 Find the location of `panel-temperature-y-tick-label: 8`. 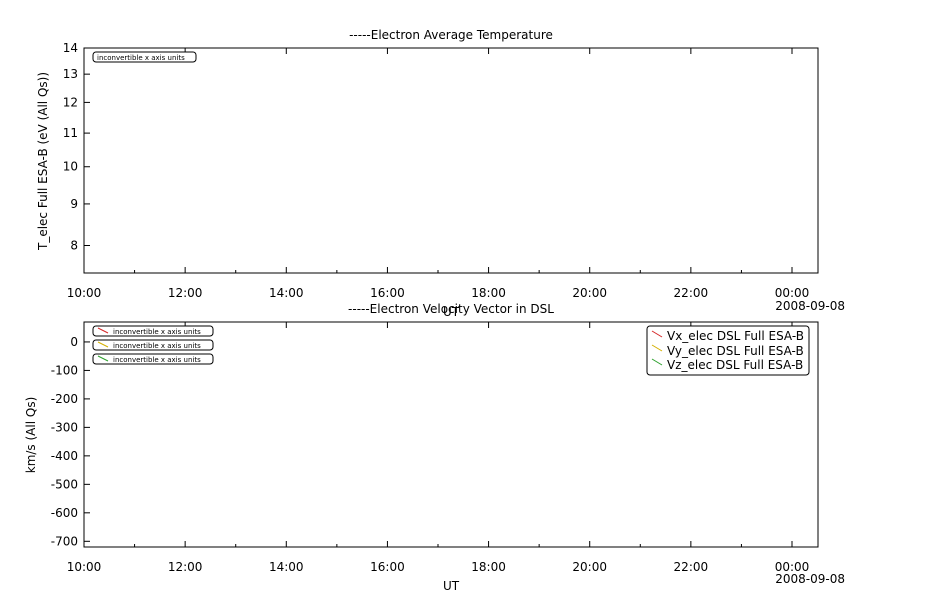

panel-temperature-y-tick-label: 8 is located at coordinates (74, 245).